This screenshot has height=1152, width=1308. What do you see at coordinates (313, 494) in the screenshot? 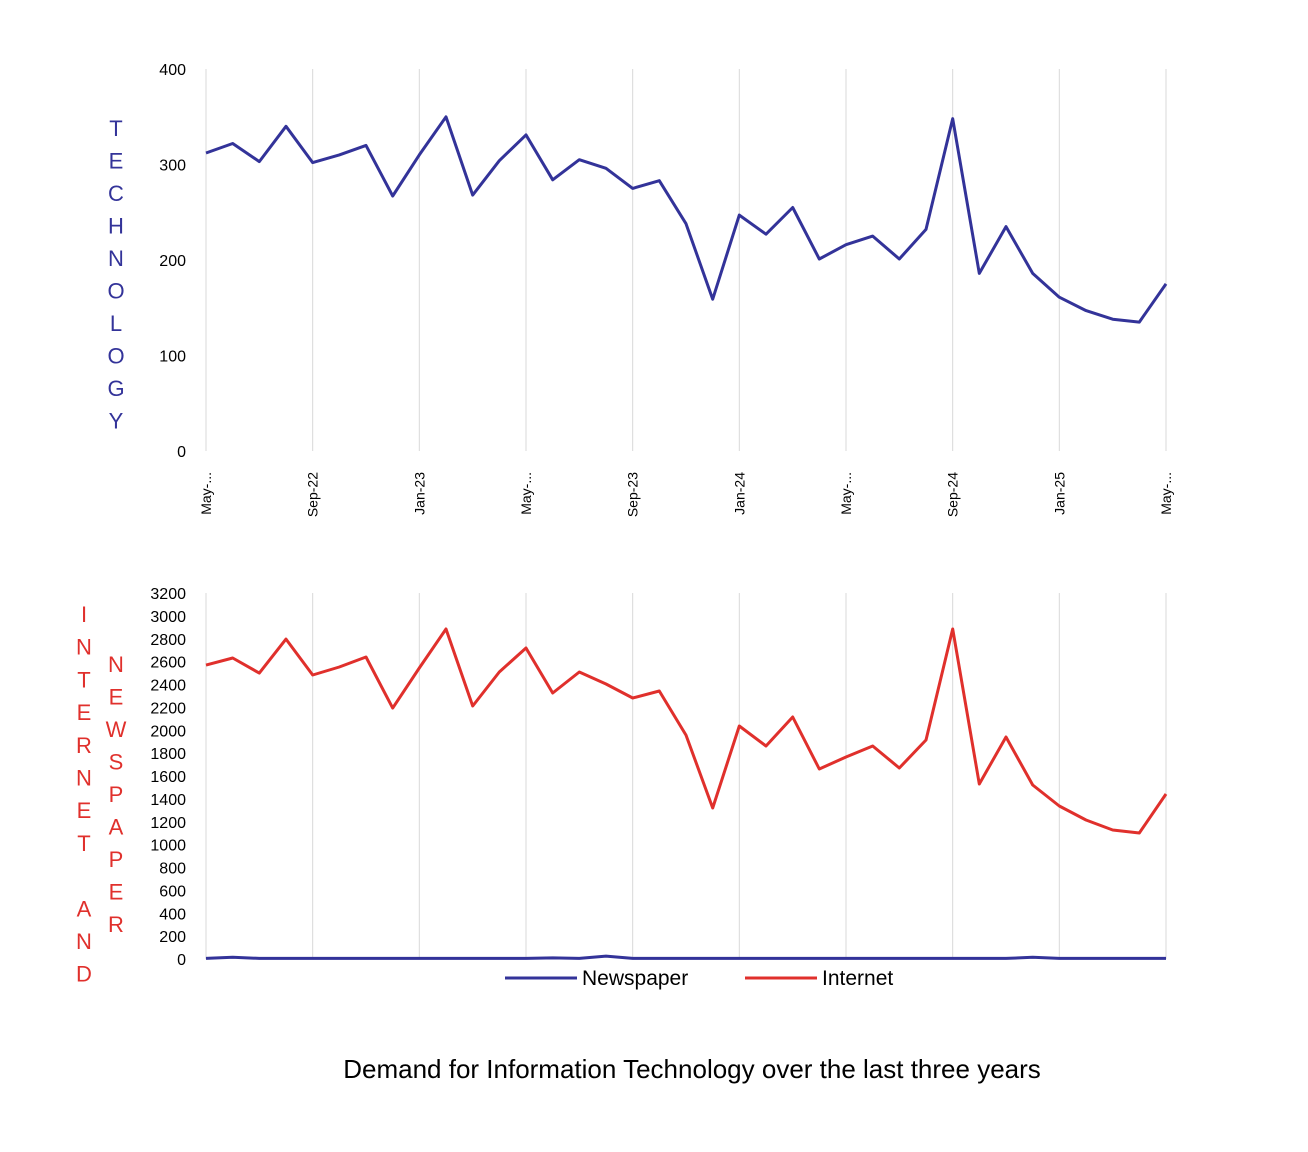
I see `x-tick-label: Sep-22` at bounding box center [313, 494].